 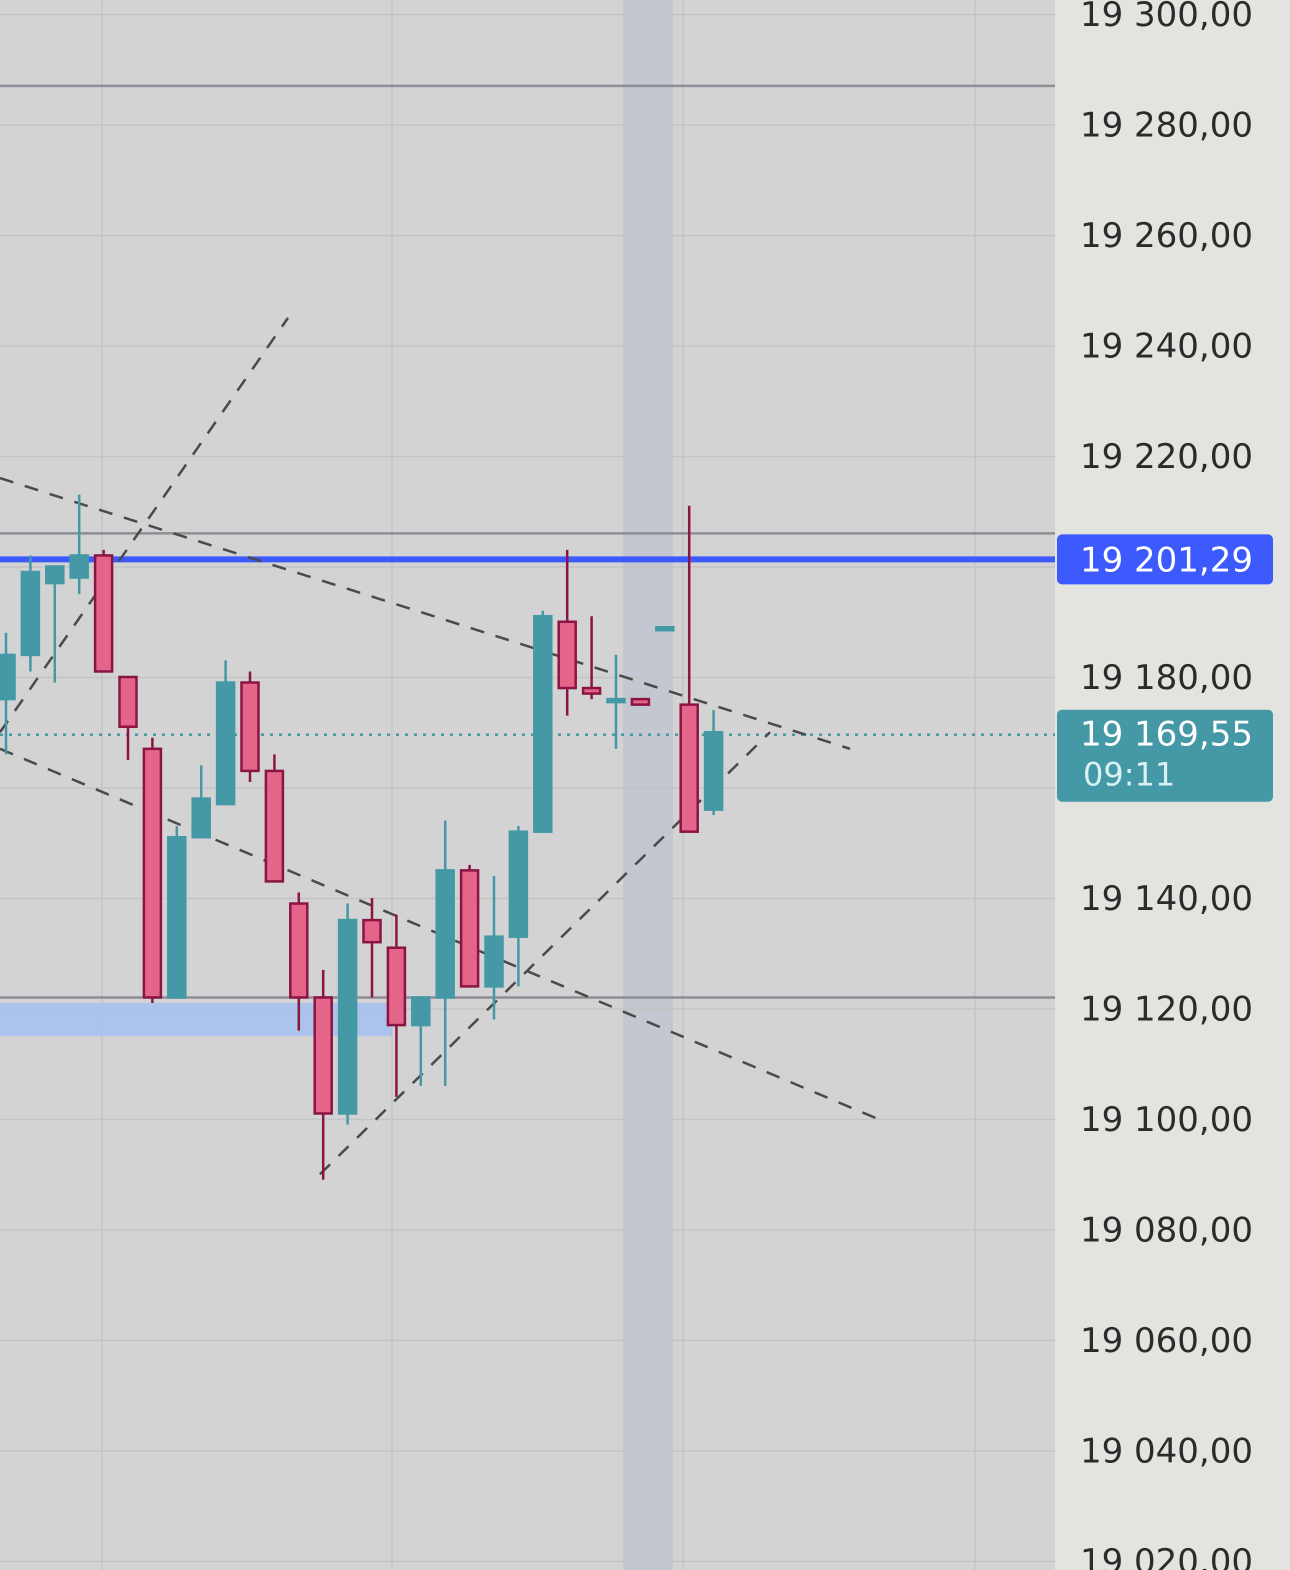 What do you see at coordinates (1166, 1341) in the screenshot?
I see `price-axis-tick-label: 19 060,00` at bounding box center [1166, 1341].